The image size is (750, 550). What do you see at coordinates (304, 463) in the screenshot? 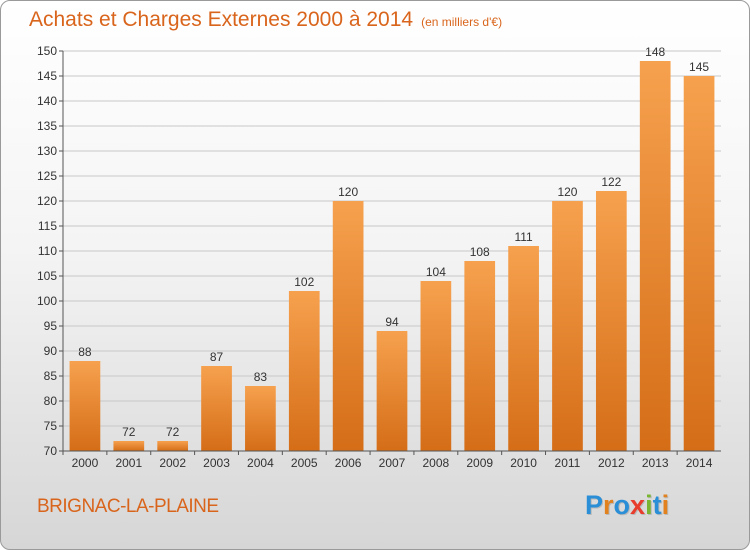
I see `x-tick-label: 2005` at bounding box center [304, 463].